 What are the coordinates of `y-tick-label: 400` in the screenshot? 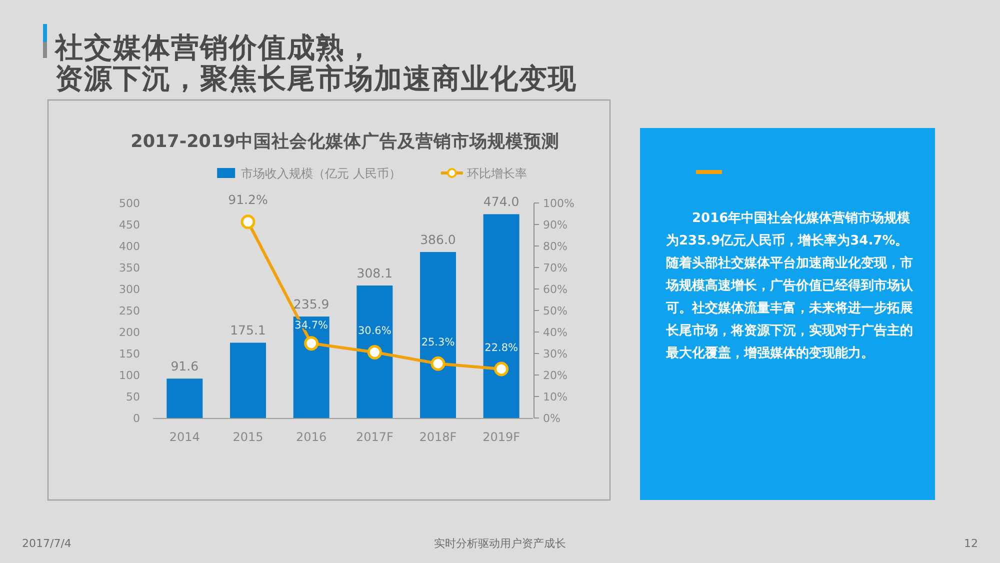 It's located at (129, 246).